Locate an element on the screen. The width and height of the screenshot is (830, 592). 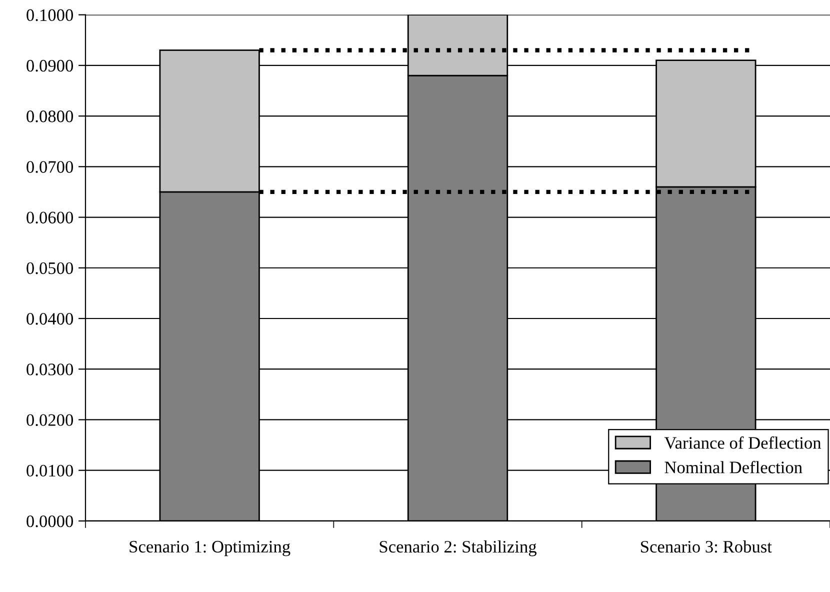
y-tick-label: 0.0400 is located at coordinates (50, 318).